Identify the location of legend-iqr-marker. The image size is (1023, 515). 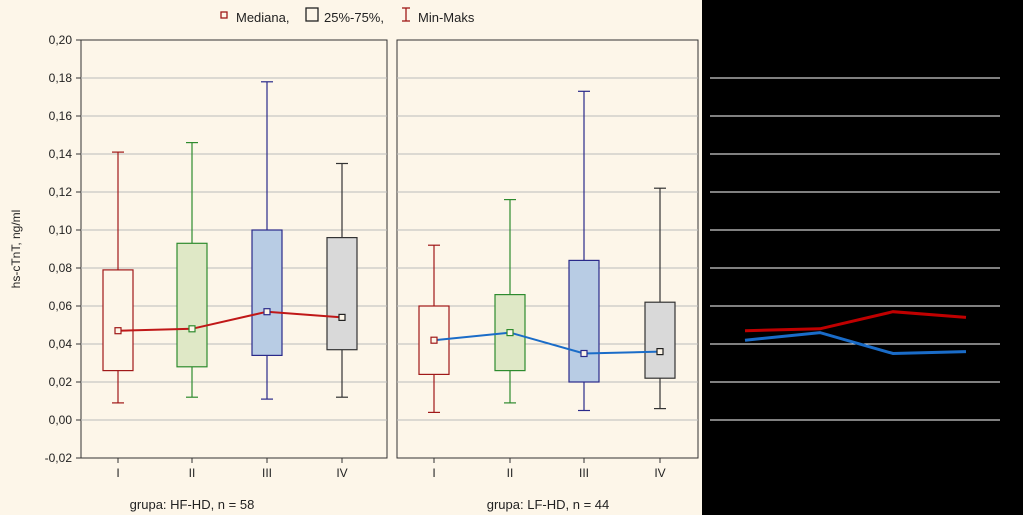
(312, 14).